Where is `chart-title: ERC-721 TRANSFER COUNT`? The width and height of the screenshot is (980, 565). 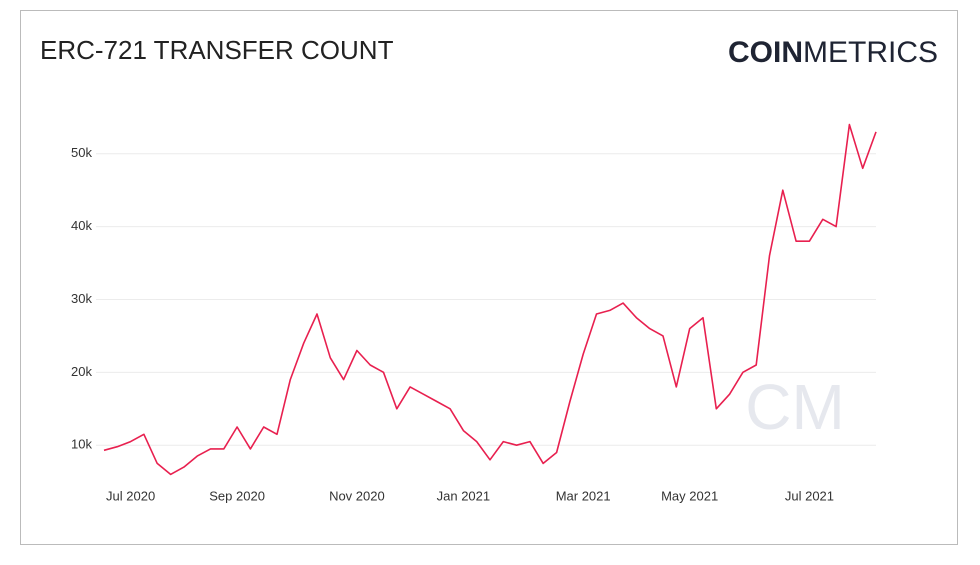
chart-title: ERC-721 TRANSFER COUNT is located at coordinates (217, 50).